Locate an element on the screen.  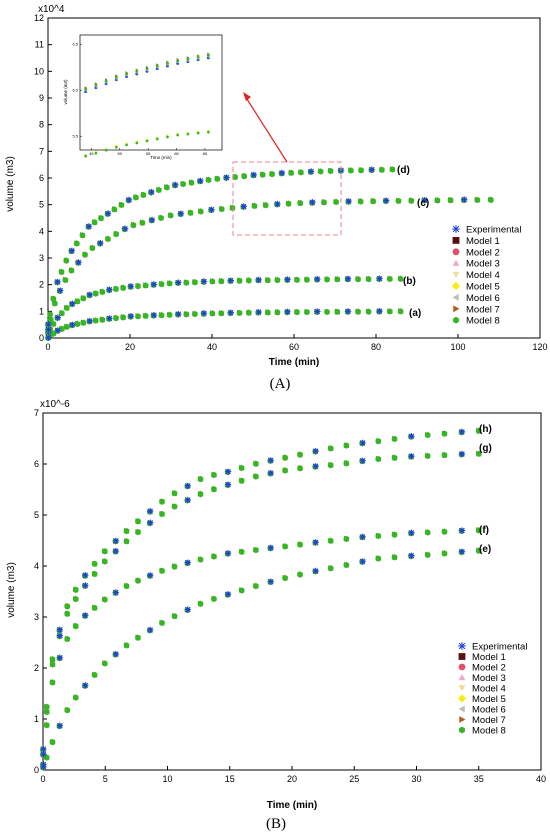
panel-b-ytick-label: 2 is located at coordinates (36, 668).